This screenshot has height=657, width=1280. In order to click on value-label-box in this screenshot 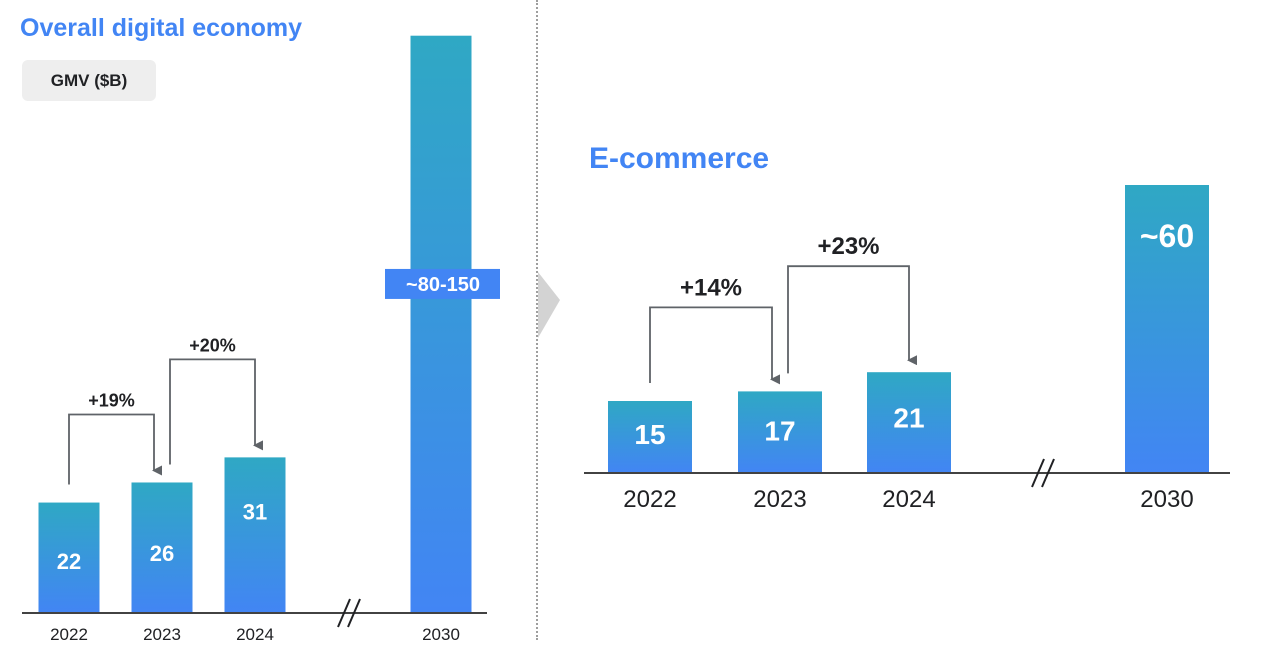, I will do `click(442, 283)`.